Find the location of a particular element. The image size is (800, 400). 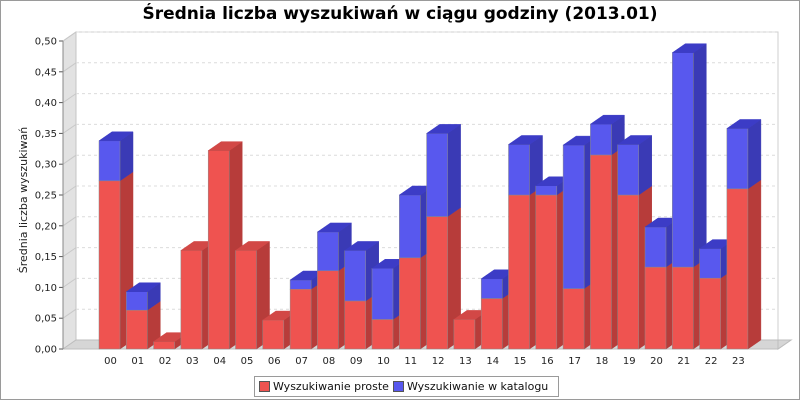

x-tick-label-23: 23 is located at coordinates (738, 361).